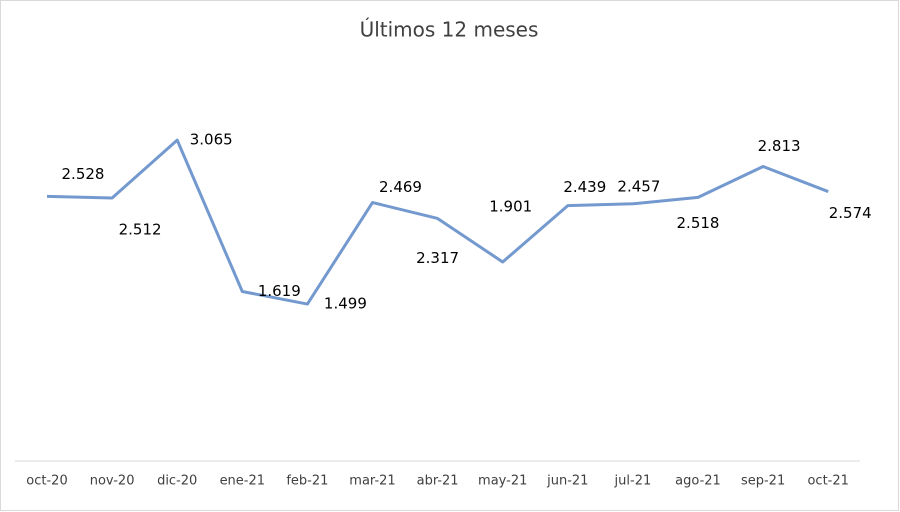 The width and height of the screenshot is (900, 512). What do you see at coordinates (345, 304) in the screenshot?
I see `data-label: 1.499` at bounding box center [345, 304].